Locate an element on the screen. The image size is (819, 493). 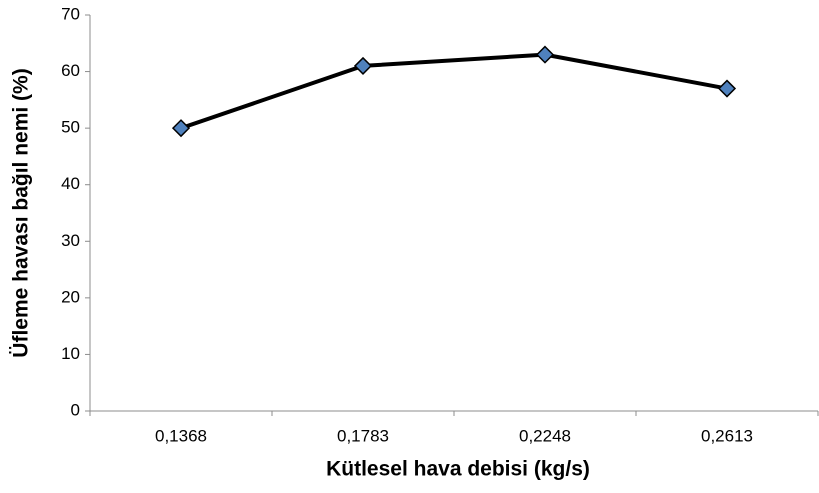
y-tick-label: 0 is located at coordinates (75, 409).